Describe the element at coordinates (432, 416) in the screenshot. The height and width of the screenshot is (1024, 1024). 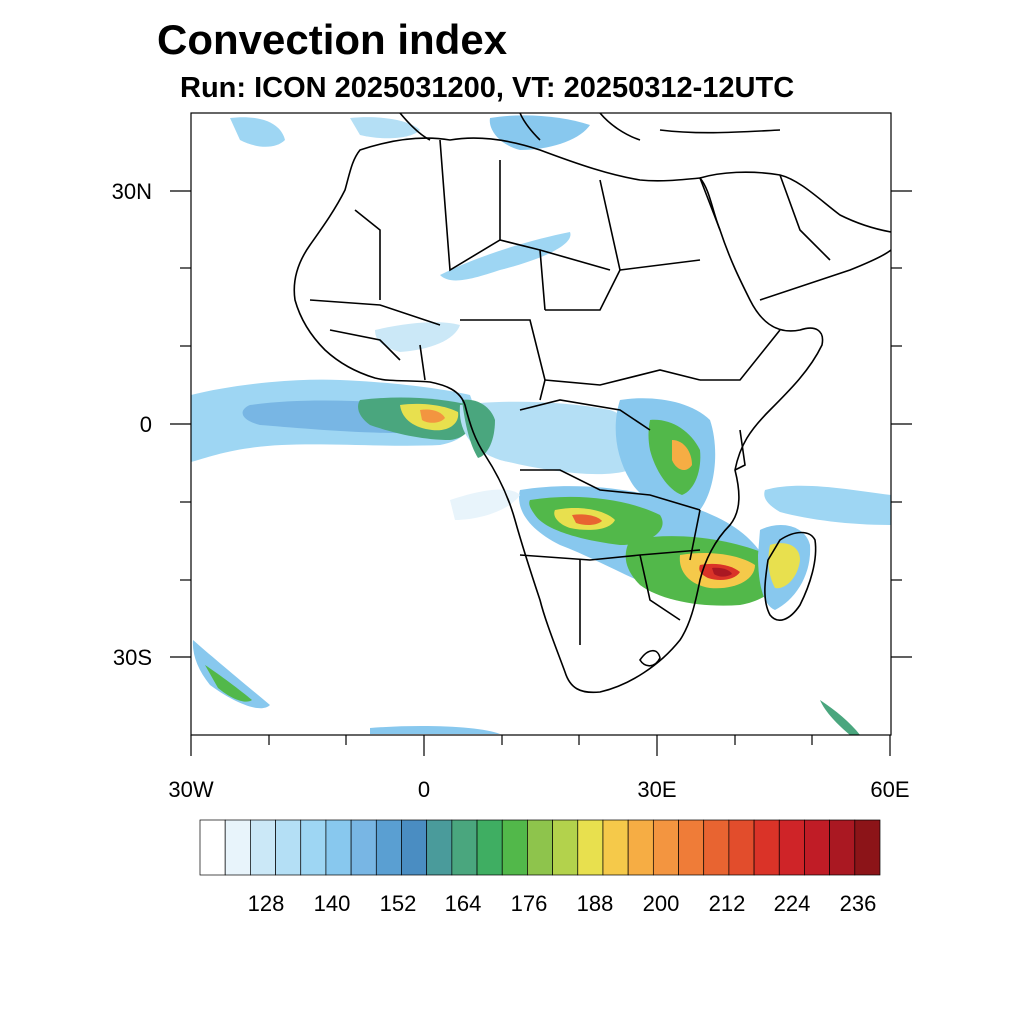
I see `field-gulf-hot2` at that location.